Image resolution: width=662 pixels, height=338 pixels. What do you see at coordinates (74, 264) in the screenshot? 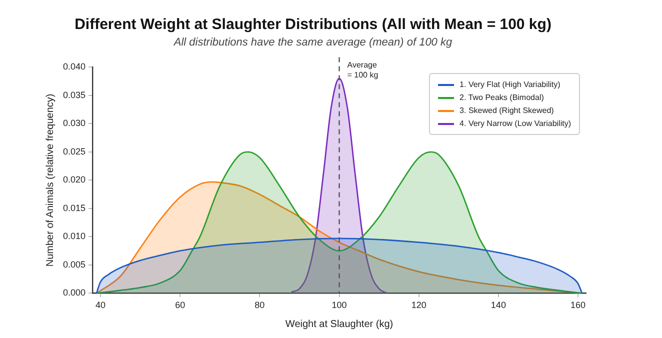
I see `y-tick-label: 0.005` at bounding box center [74, 264].